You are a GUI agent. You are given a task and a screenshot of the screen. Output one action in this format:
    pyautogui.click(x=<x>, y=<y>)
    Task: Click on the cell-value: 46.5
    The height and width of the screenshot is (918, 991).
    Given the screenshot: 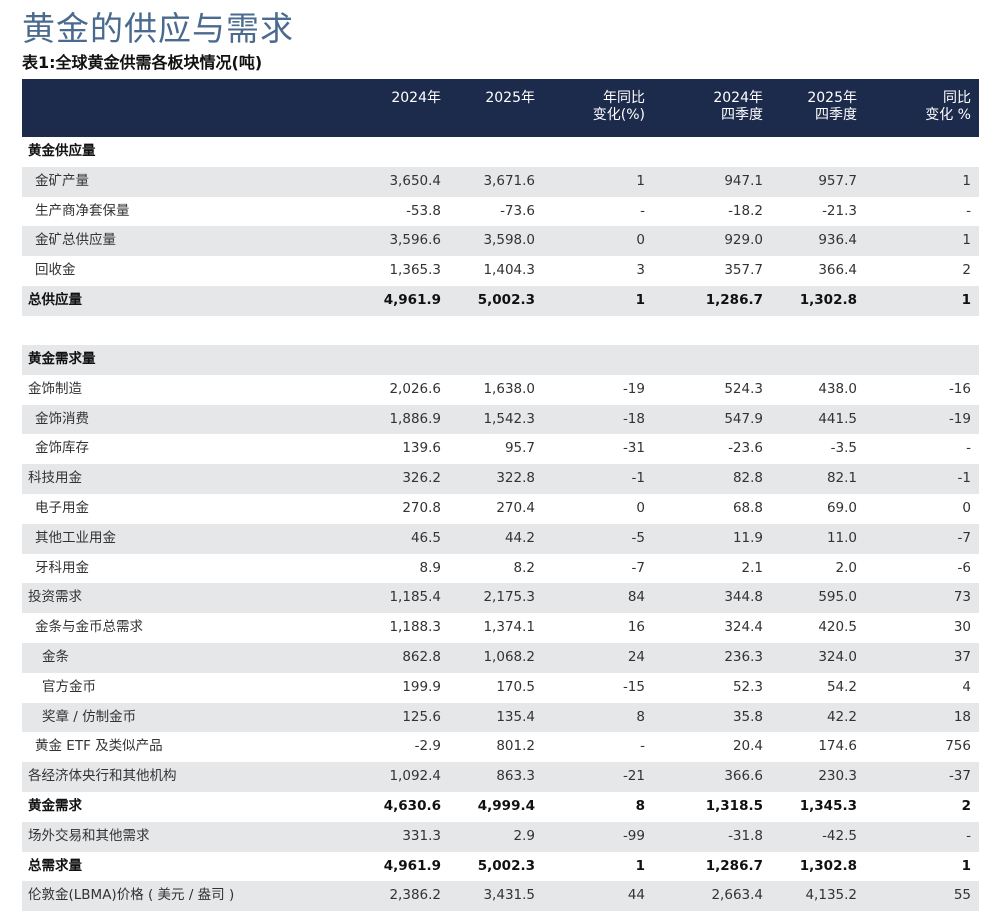 What is the action you would take?
    pyautogui.click(x=425, y=537)
    